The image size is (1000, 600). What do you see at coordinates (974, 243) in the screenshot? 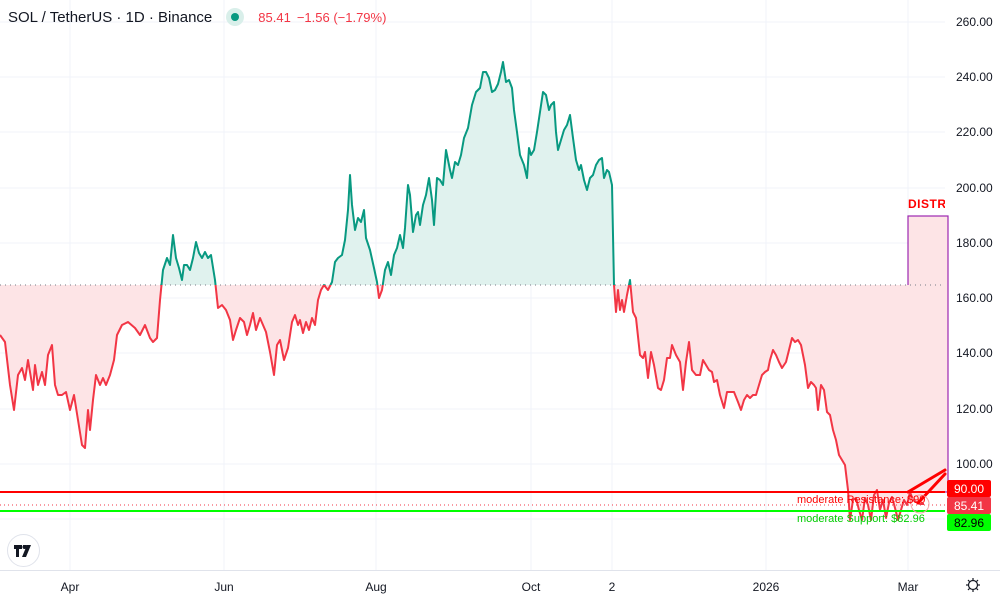
I see `y-tick: 180.00` at bounding box center [974, 243].